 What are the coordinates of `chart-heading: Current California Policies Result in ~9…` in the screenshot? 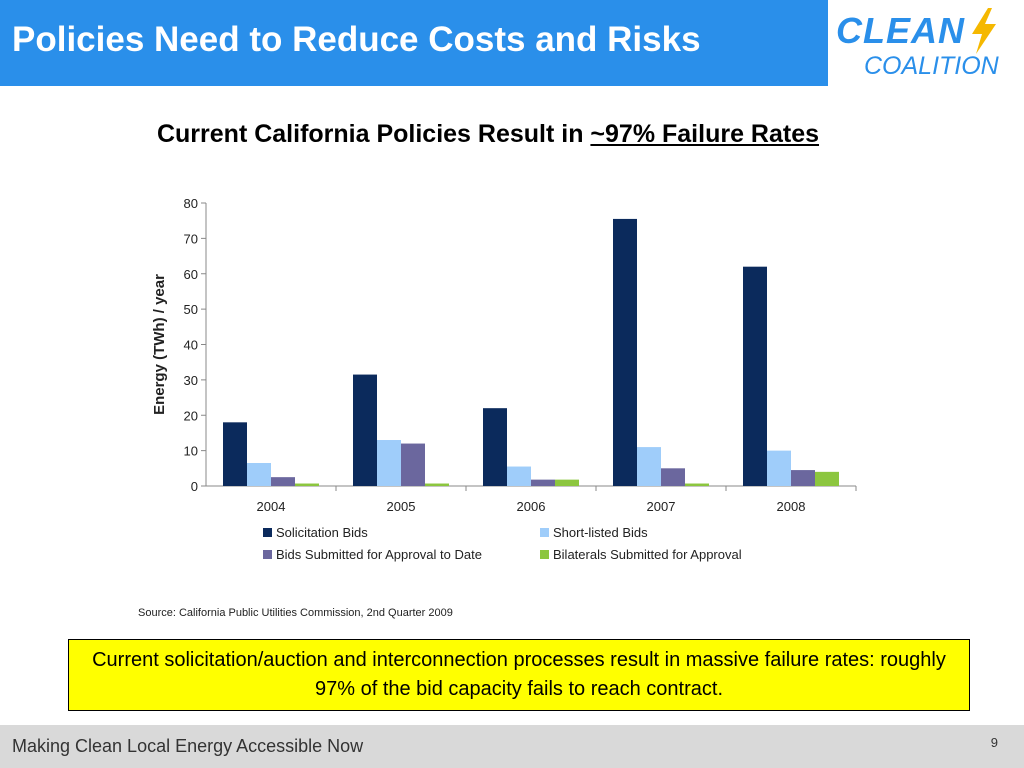 It's located at (488, 134).